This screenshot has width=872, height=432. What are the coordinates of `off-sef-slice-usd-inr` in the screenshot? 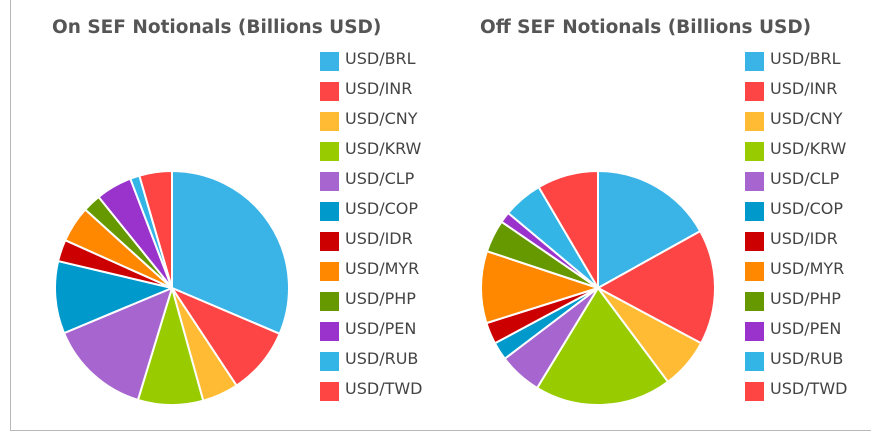 It's located at (656, 287).